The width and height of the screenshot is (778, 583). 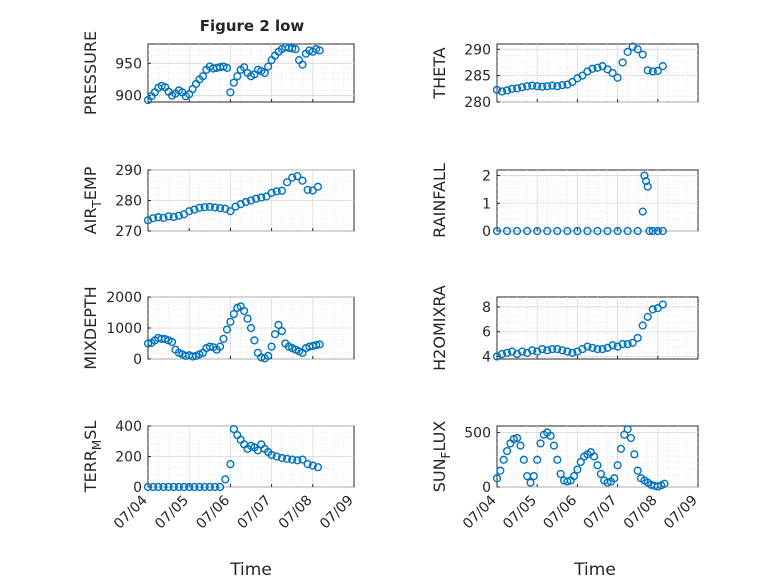 What do you see at coordinates (486, 358) in the screenshot?
I see `y-tick-label: 4` at bounding box center [486, 358].